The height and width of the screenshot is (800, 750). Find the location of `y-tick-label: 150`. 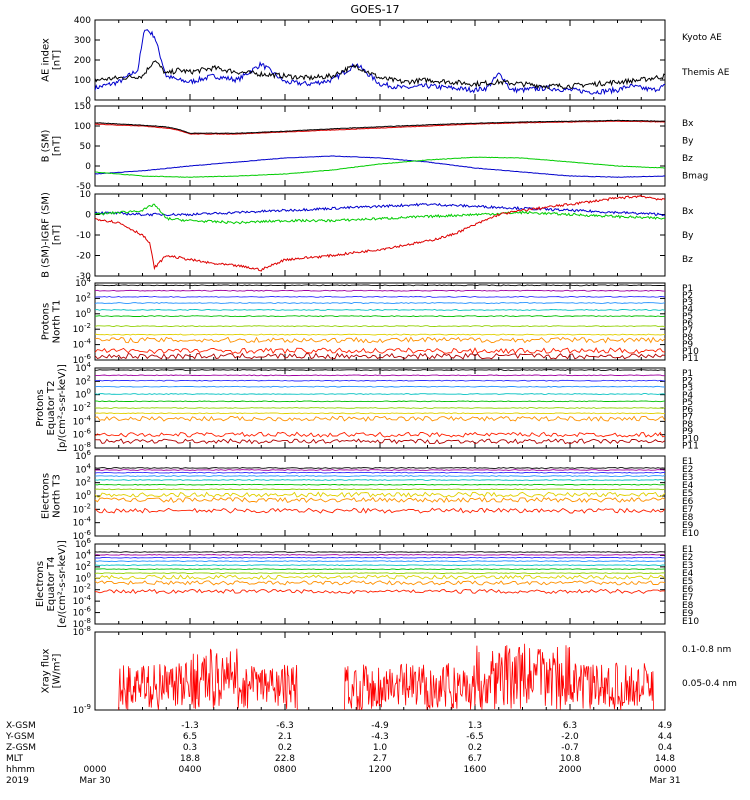

y-tick-label: 150 is located at coordinates (82, 107).